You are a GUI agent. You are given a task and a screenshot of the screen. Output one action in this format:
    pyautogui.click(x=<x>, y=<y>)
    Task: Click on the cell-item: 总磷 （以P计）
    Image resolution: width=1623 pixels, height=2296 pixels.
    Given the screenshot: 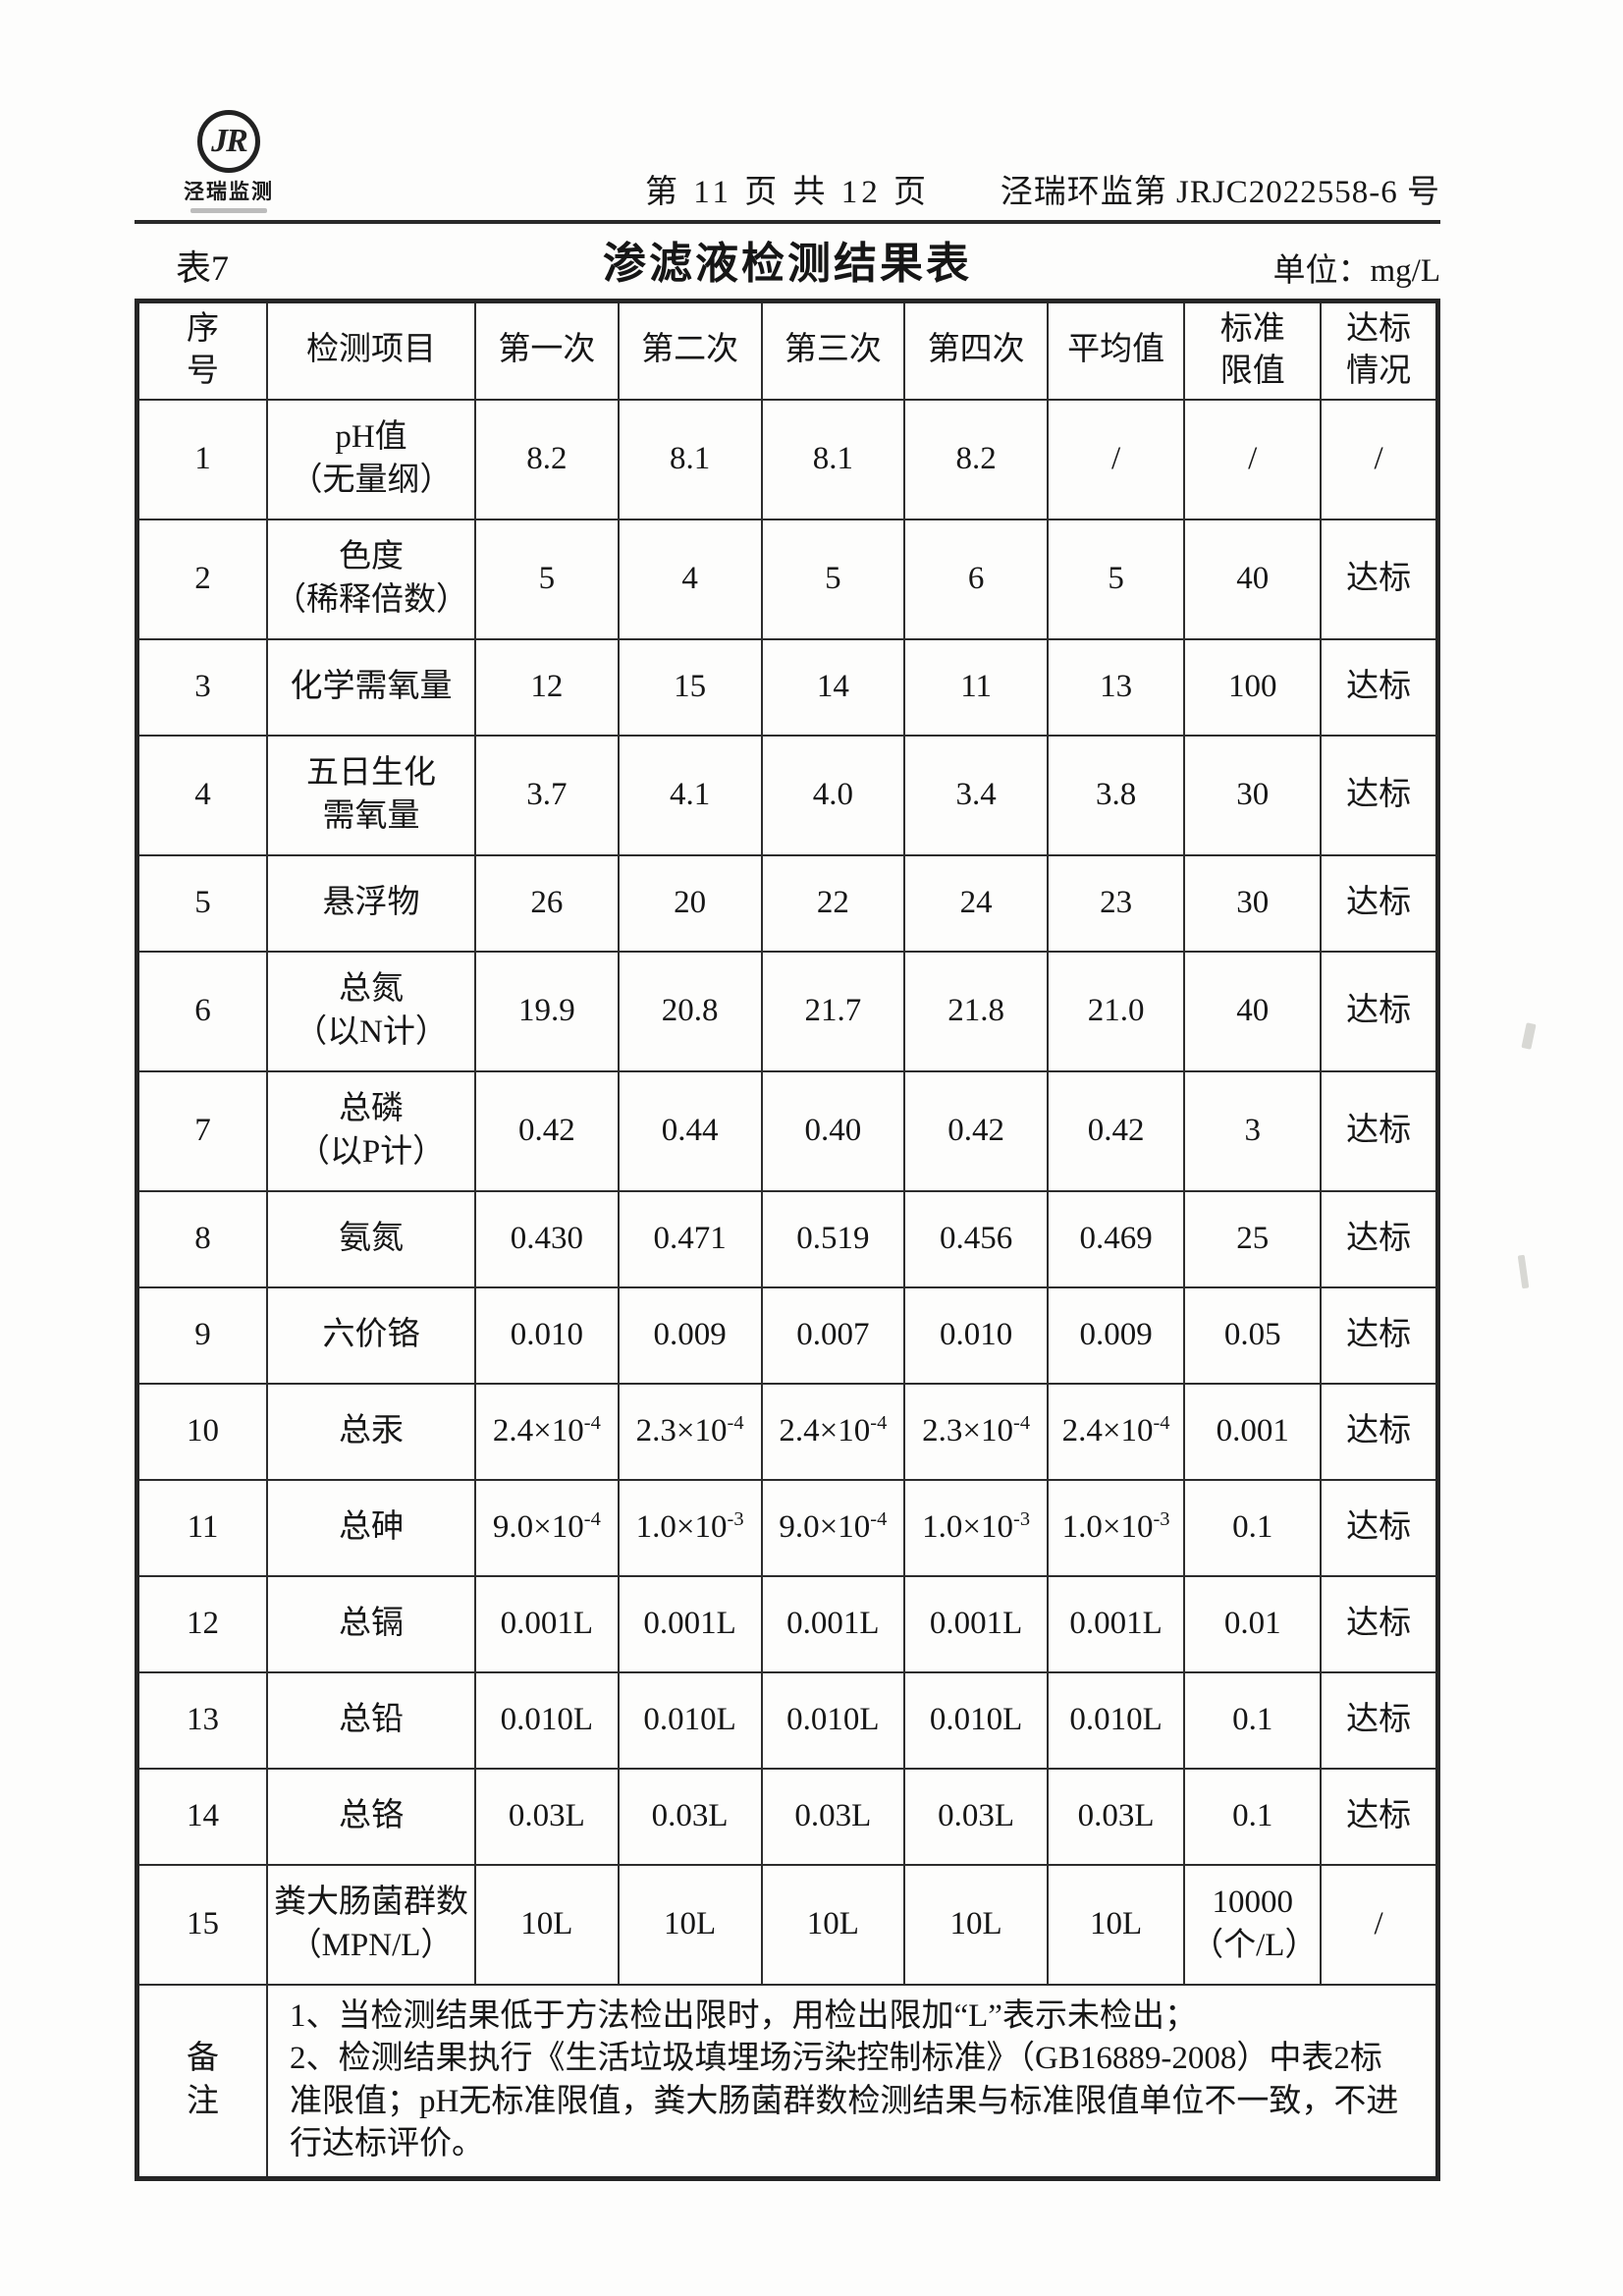 What is the action you would take?
    pyautogui.click(x=371, y=1130)
    